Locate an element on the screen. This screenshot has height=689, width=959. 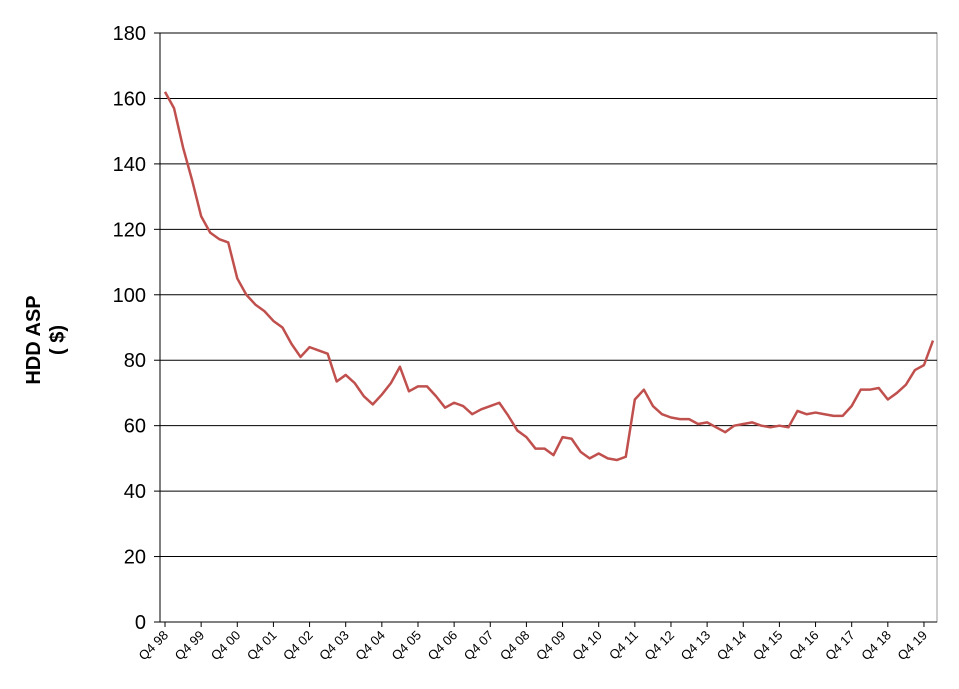
x-tick-label: Q4 05 is located at coordinates (406, 646).